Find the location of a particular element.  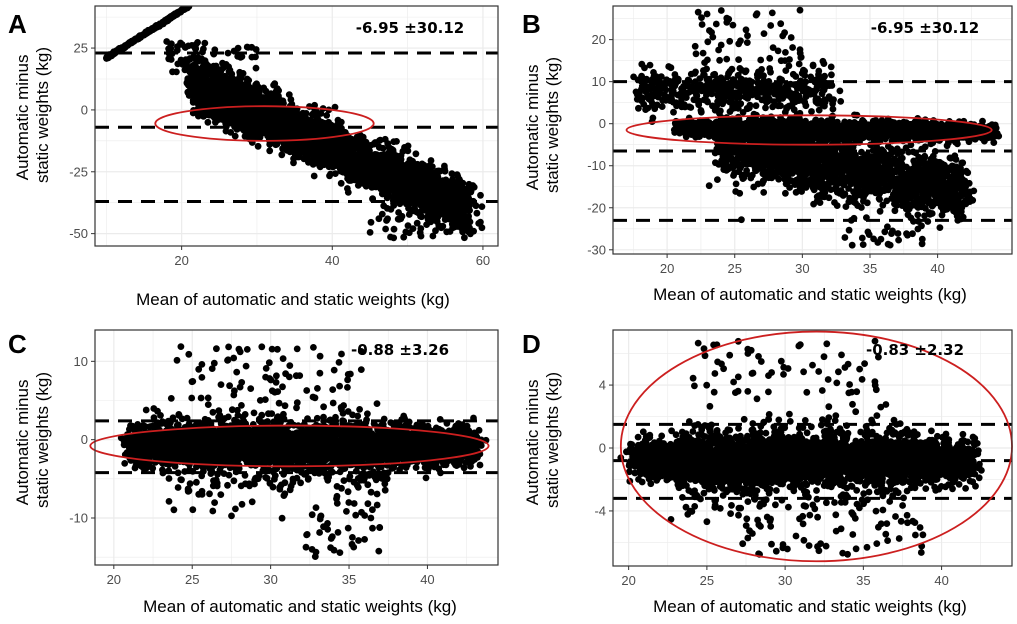

x-tick-label: 30 is located at coordinates (802, 268).